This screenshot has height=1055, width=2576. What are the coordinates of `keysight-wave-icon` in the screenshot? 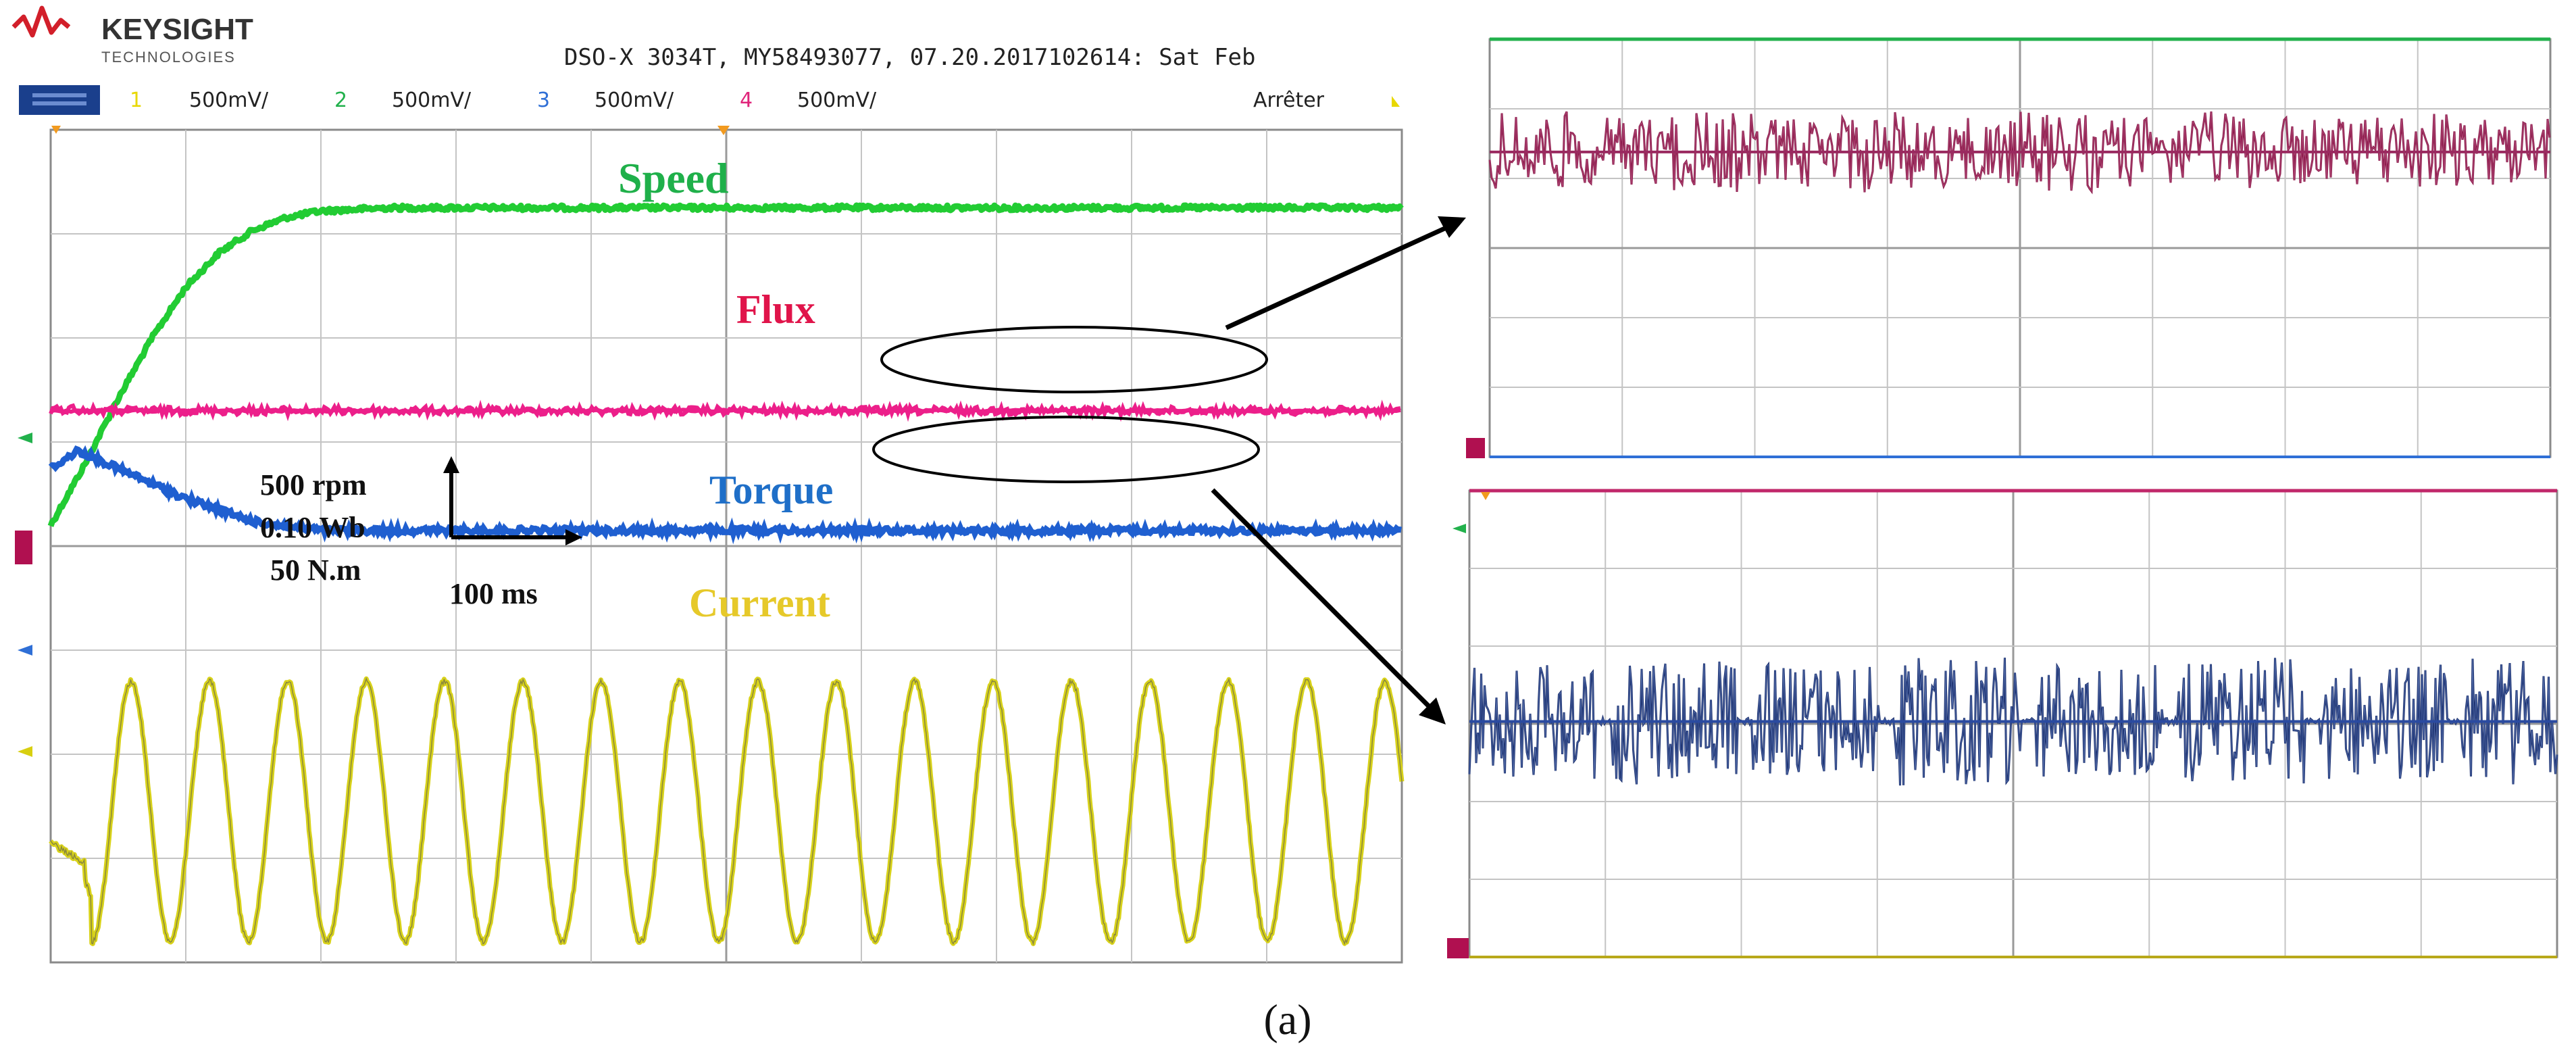 It's located at (41, 21).